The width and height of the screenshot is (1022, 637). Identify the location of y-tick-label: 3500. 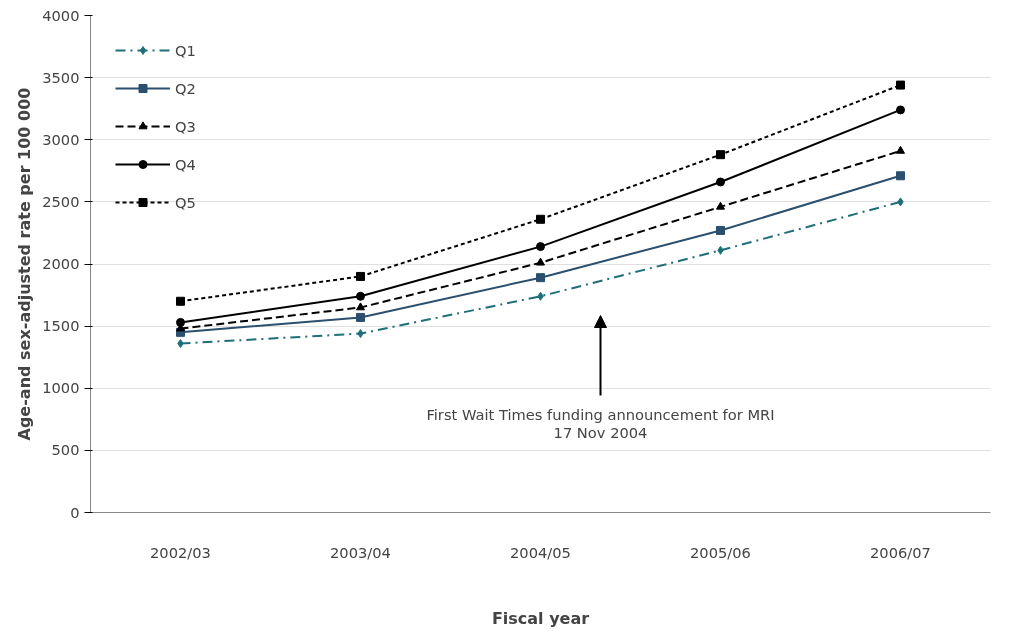
(61, 77).